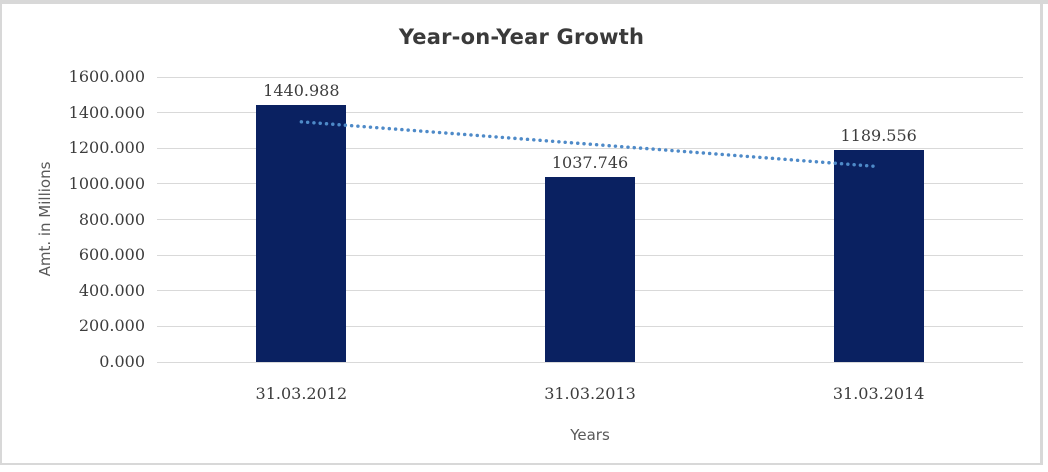  I want to click on data-label: 1440.988, so click(301, 91).